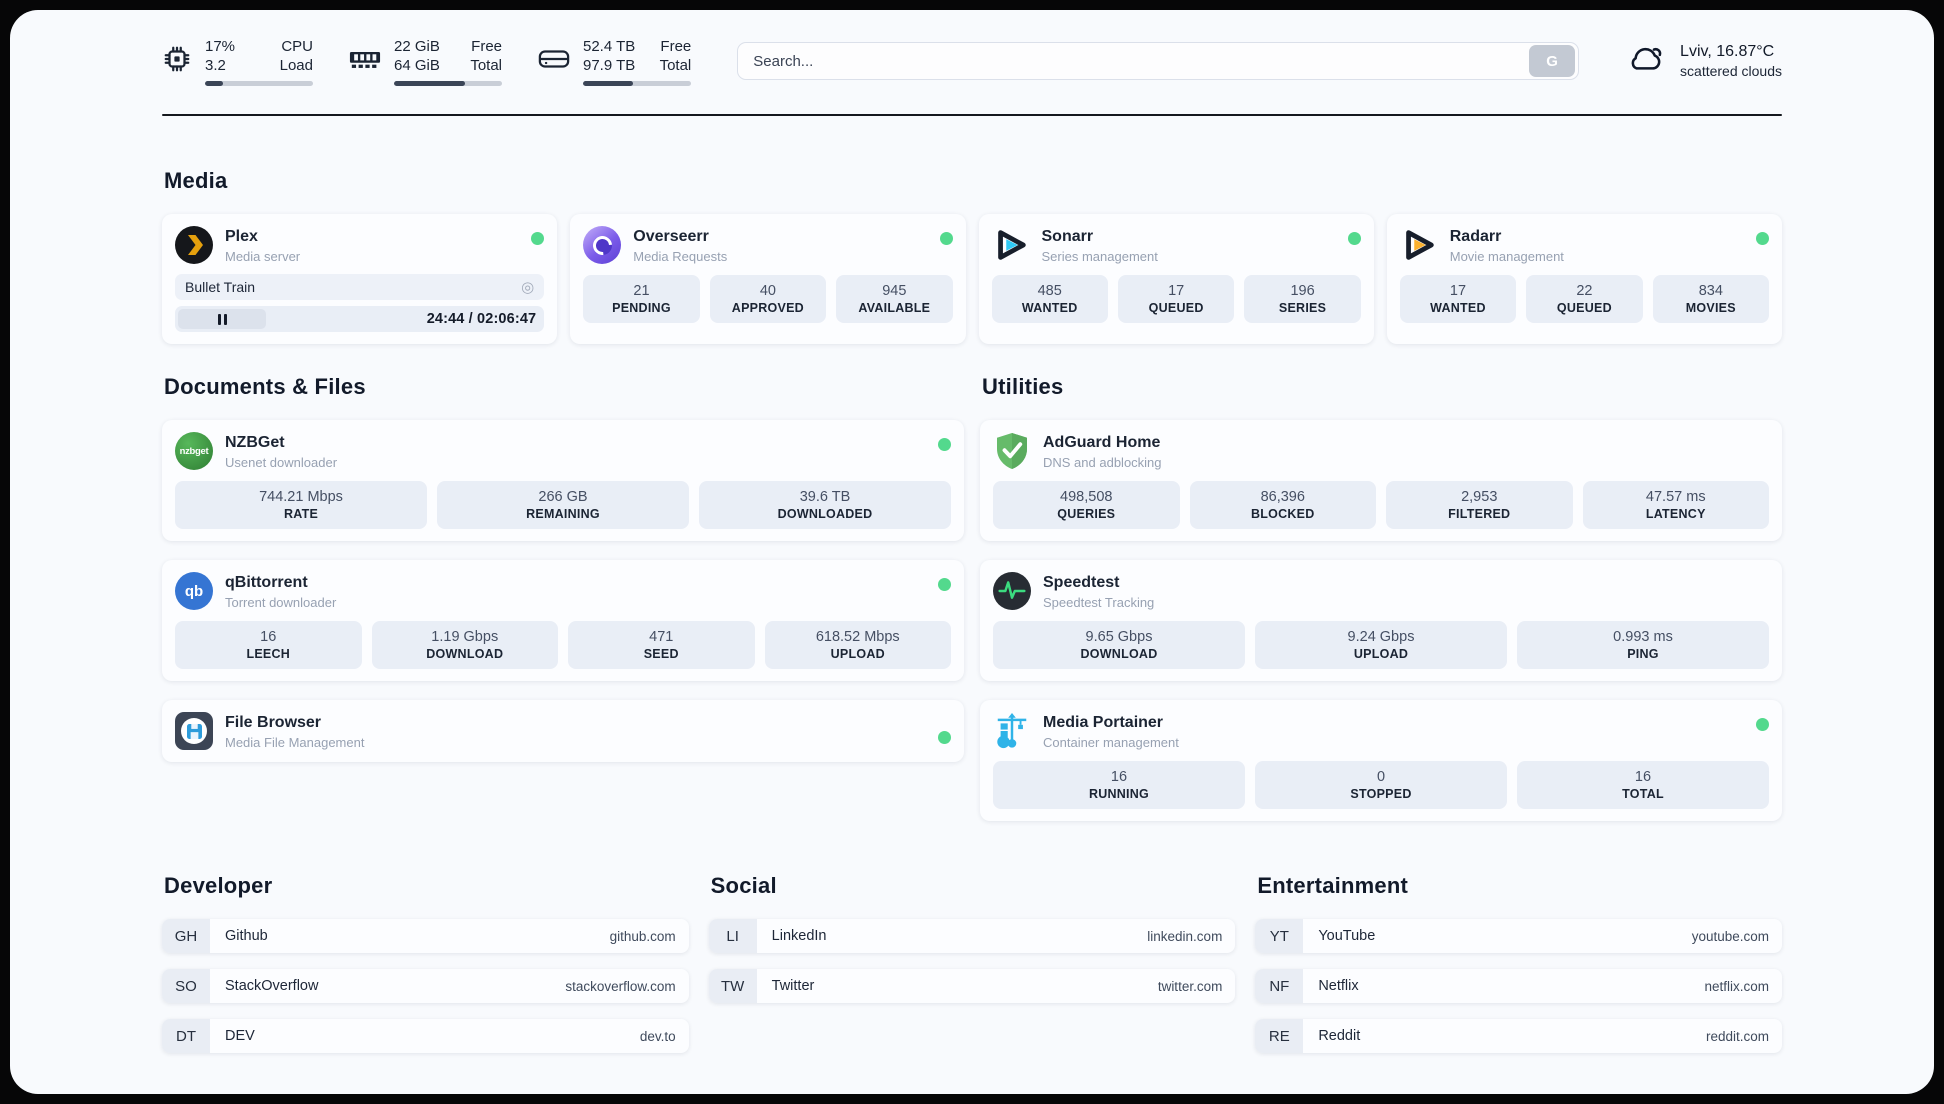  I want to click on stat-box: 744.21 Mbps RATE, so click(301, 505).